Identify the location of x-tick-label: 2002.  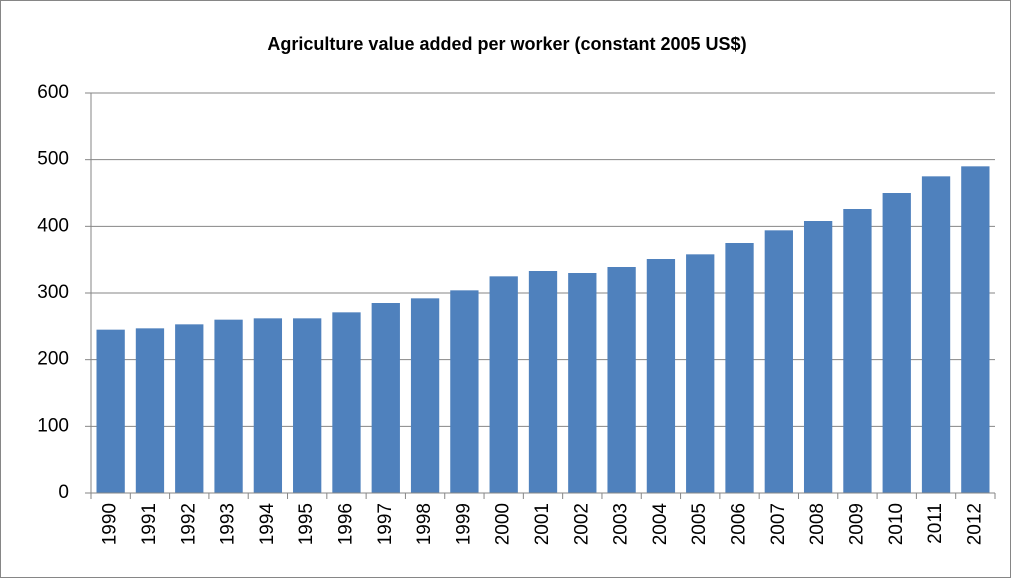
(581, 524).